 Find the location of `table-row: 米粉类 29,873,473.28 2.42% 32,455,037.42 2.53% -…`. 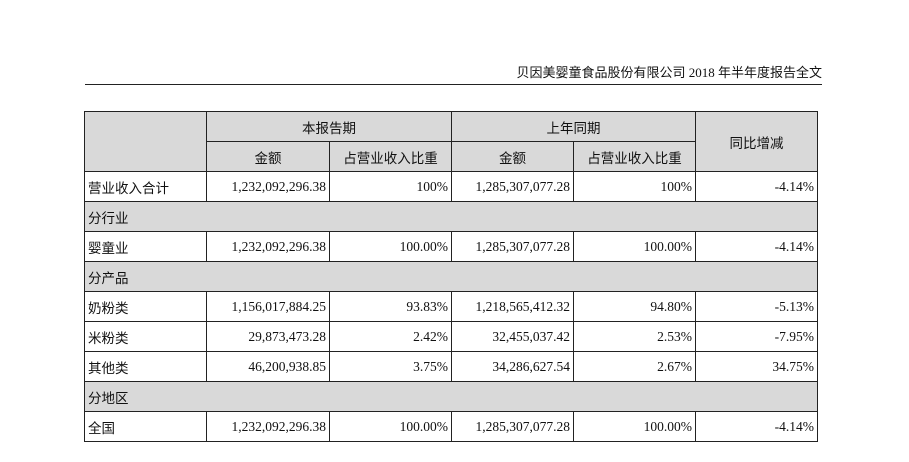

table-row: 米粉类 29,873,473.28 2.42% 32,455,037.42 2.53% -… is located at coordinates (451, 336).